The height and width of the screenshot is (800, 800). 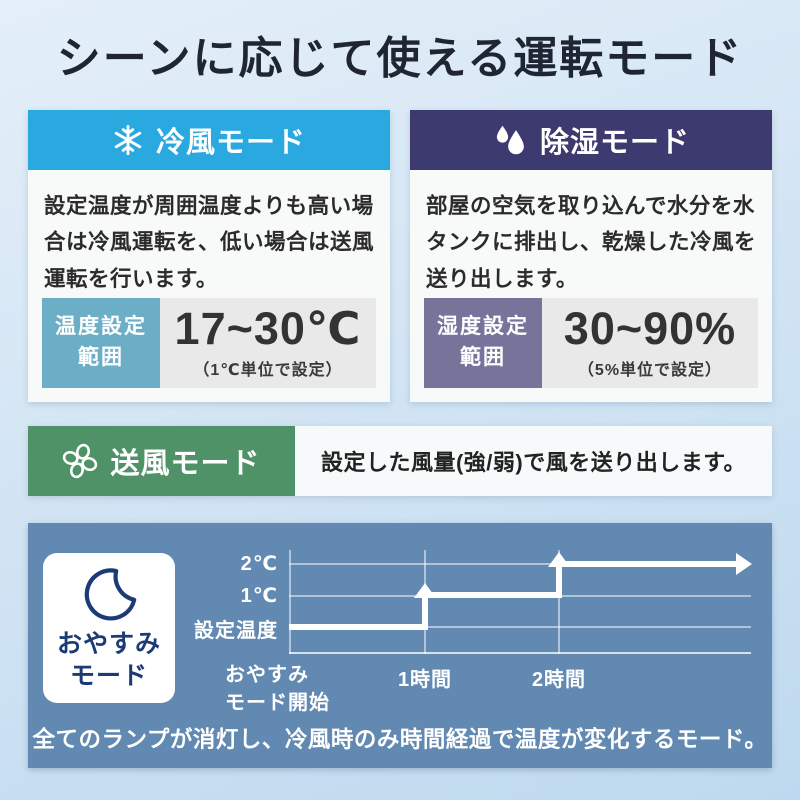 I want to click on cool-range-row: 温度設定 範囲 17~30℃ （1℃単位で設定）, so click(x=209, y=342).